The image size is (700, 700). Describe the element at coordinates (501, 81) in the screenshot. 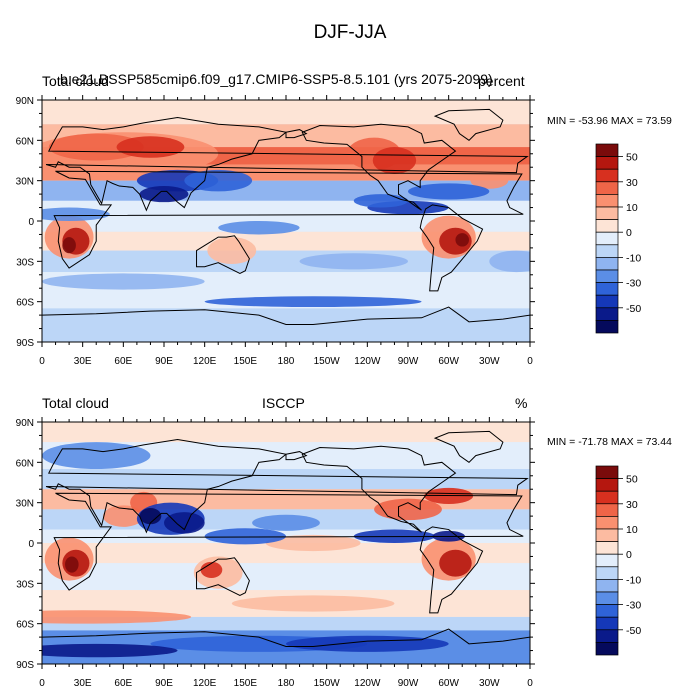

I see `panel1-right-label: percent` at that location.